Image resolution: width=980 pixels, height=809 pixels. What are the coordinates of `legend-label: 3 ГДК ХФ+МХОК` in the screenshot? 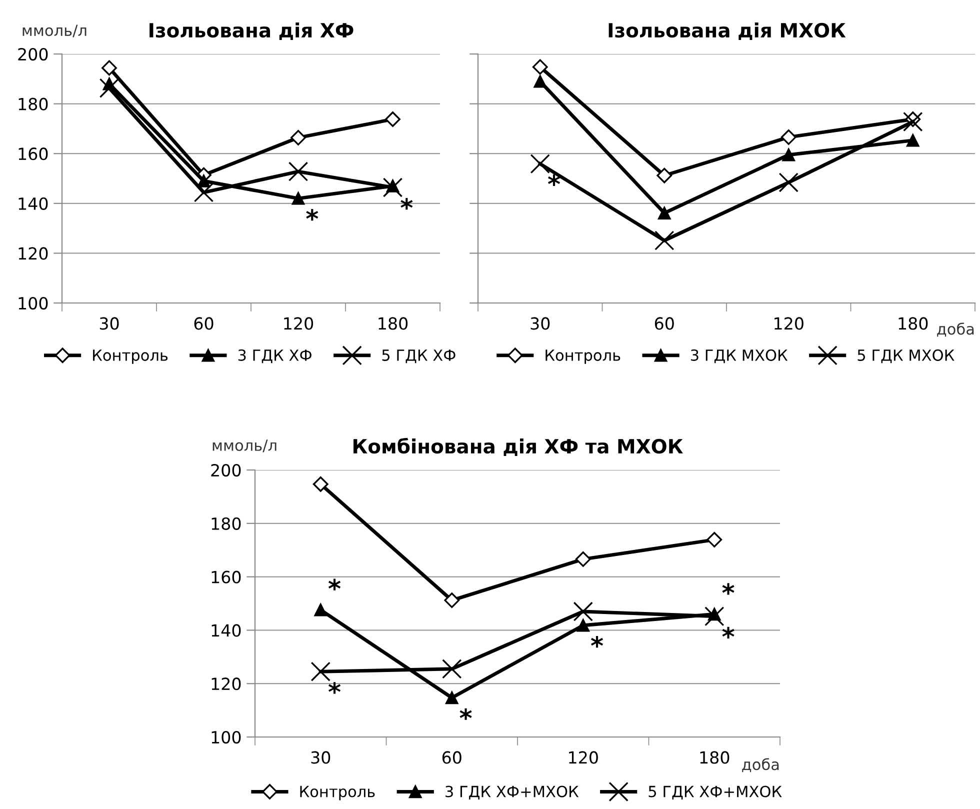 It's located at (512, 793).